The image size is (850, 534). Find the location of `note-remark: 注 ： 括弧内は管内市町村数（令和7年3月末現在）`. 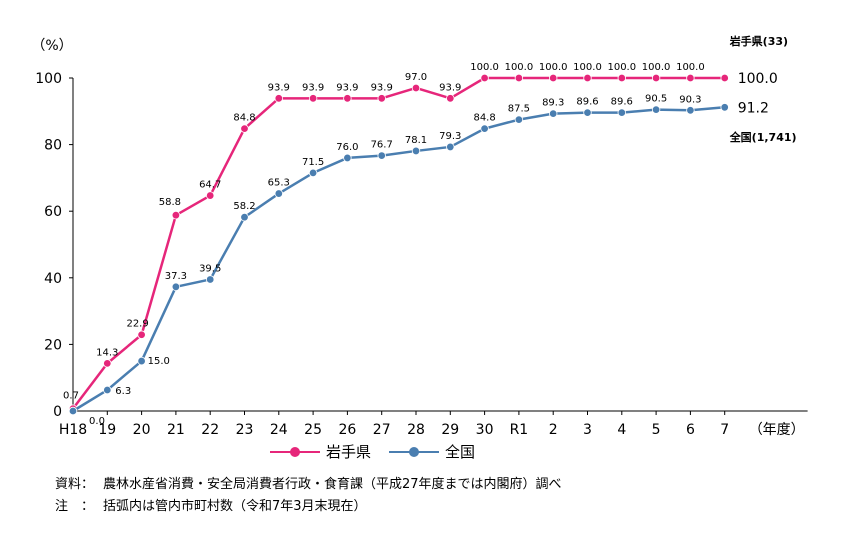

note-remark: 注 ： 括弧内は管内市町村数（令和7年3月末現在） is located at coordinates (308, 507).